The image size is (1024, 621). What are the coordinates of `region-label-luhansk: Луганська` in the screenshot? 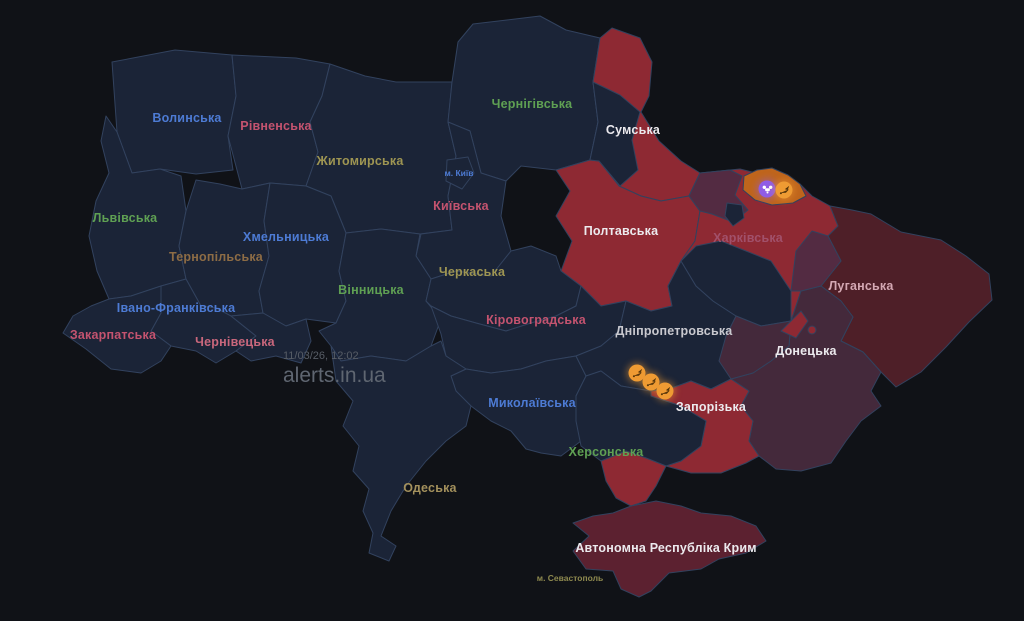 It's located at (861, 286).